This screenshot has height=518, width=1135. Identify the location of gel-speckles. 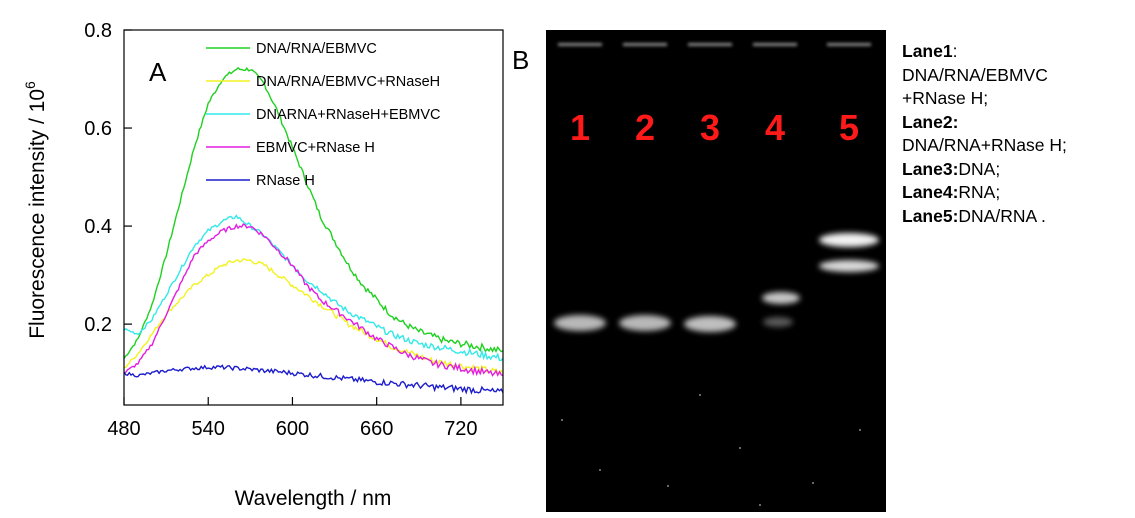
(711, 450).